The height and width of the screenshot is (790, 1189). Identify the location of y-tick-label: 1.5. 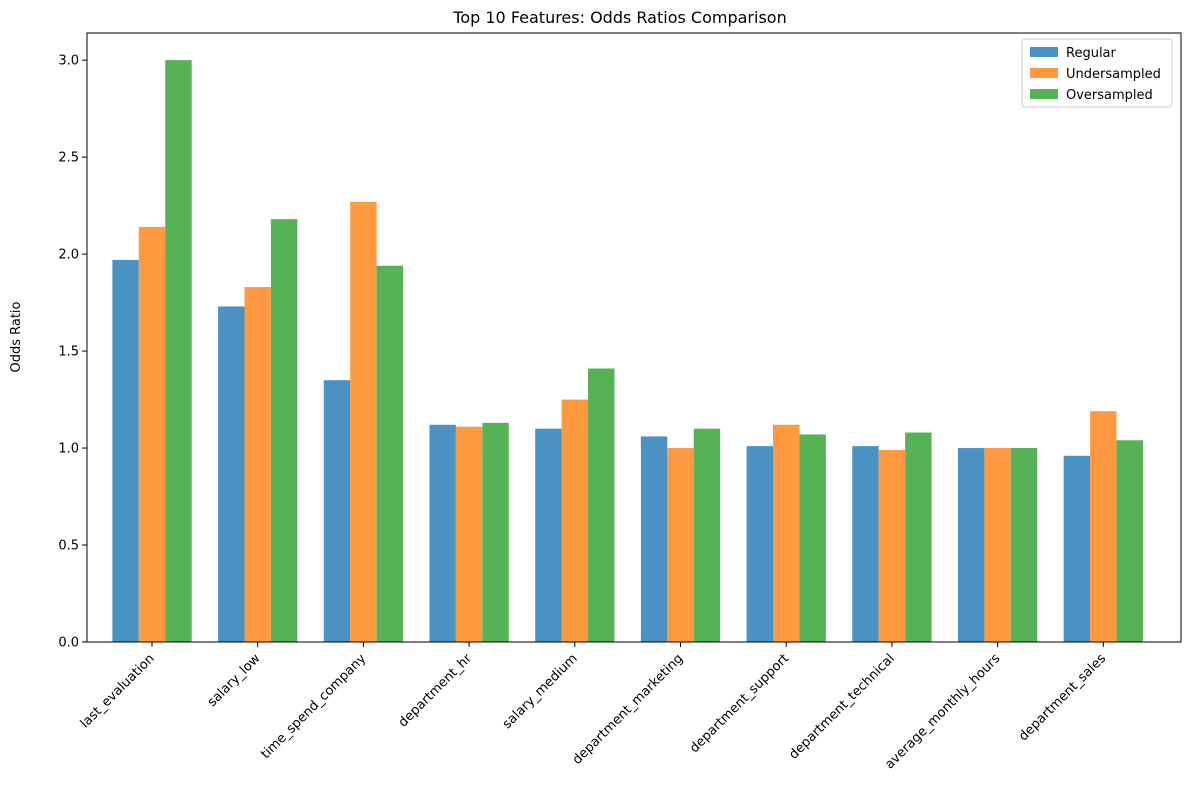
(68, 352).